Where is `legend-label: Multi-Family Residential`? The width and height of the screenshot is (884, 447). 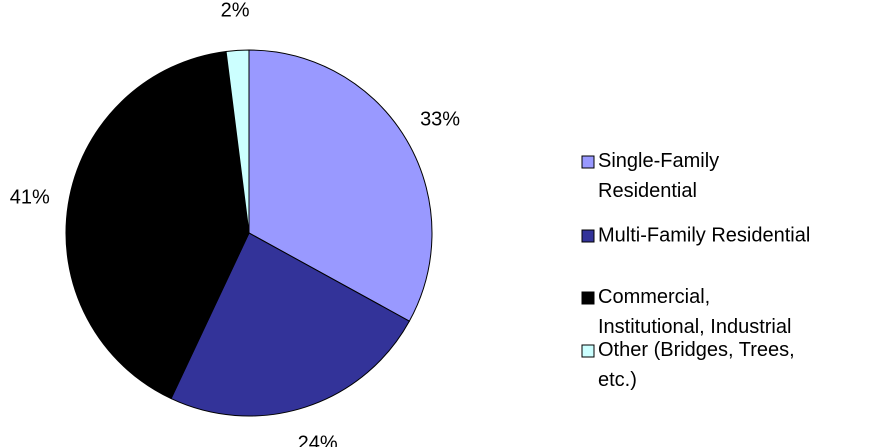 legend-label: Multi-Family Residential is located at coordinates (704, 235).